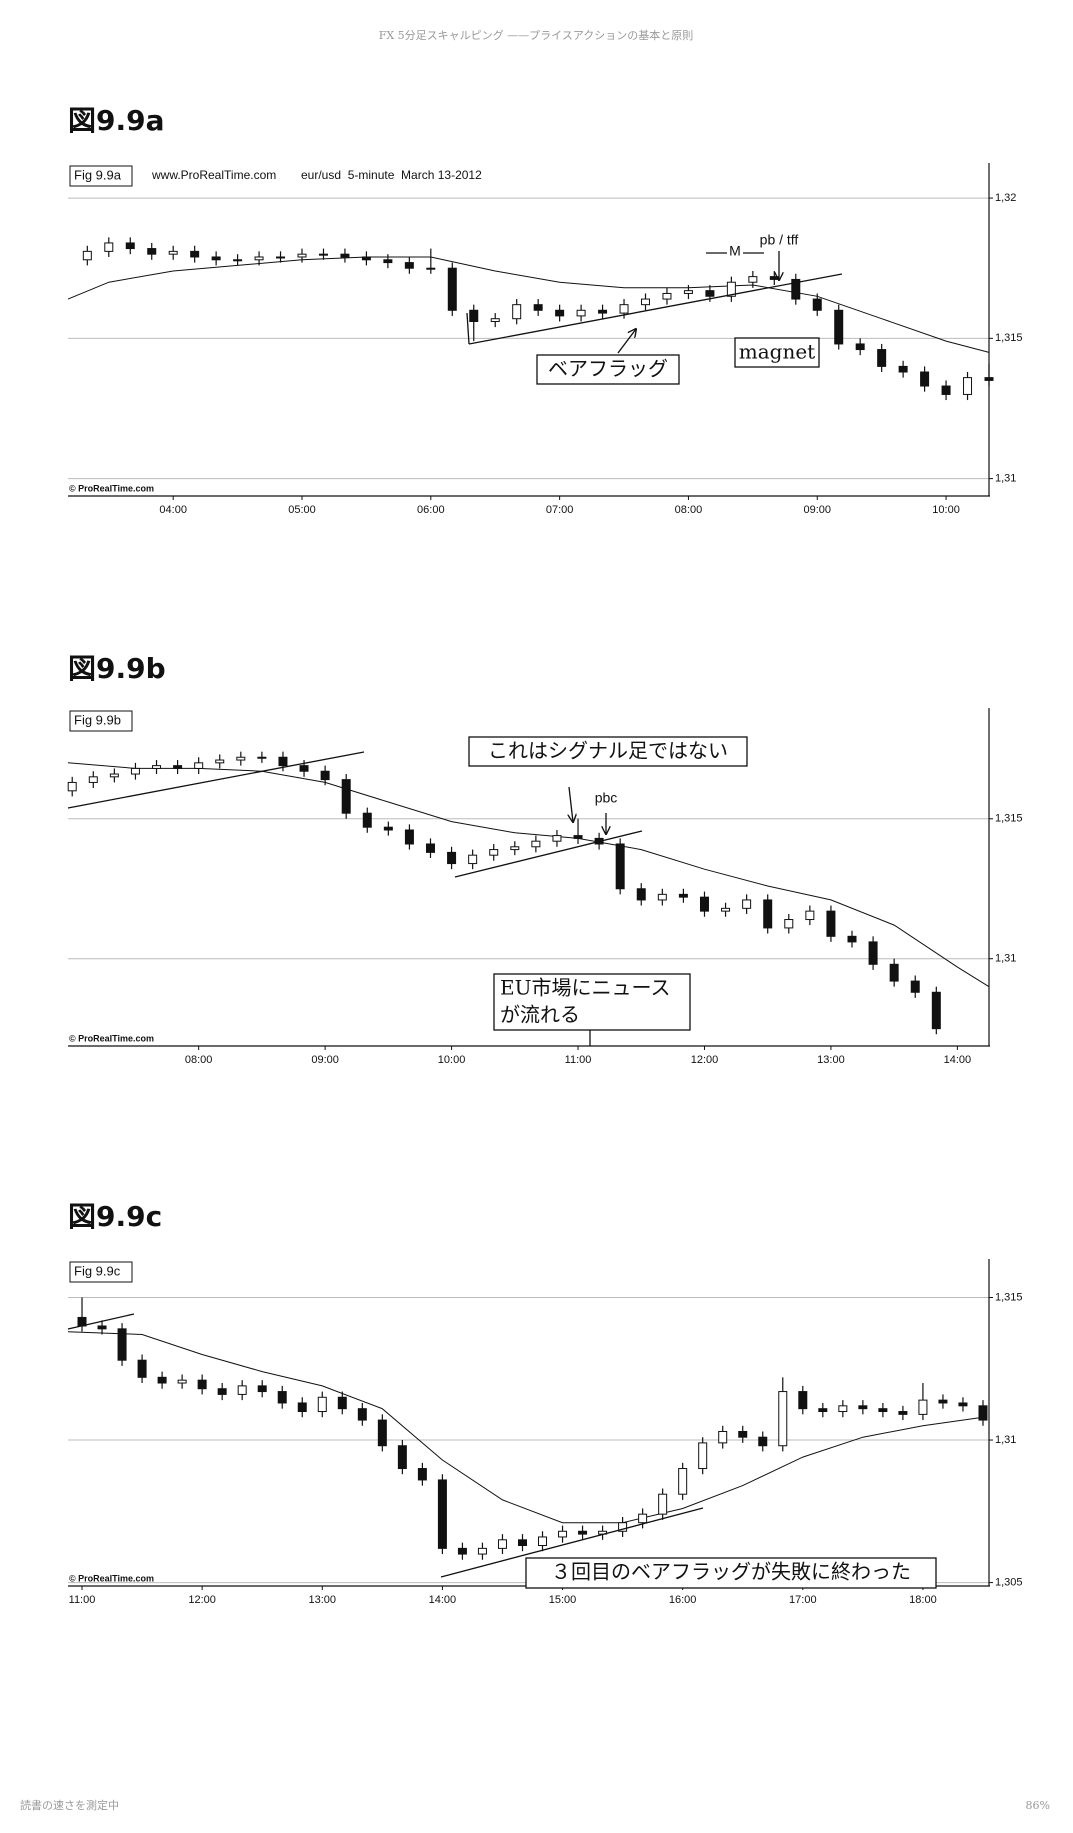  Describe the element at coordinates (115, 1216) in the screenshot. I see `figure-heading: 図9.9c` at that location.